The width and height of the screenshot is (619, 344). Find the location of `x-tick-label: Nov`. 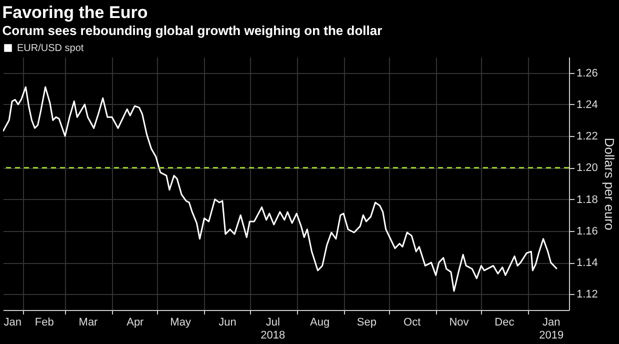

x-tick-label: Nov is located at coordinates (459, 322).